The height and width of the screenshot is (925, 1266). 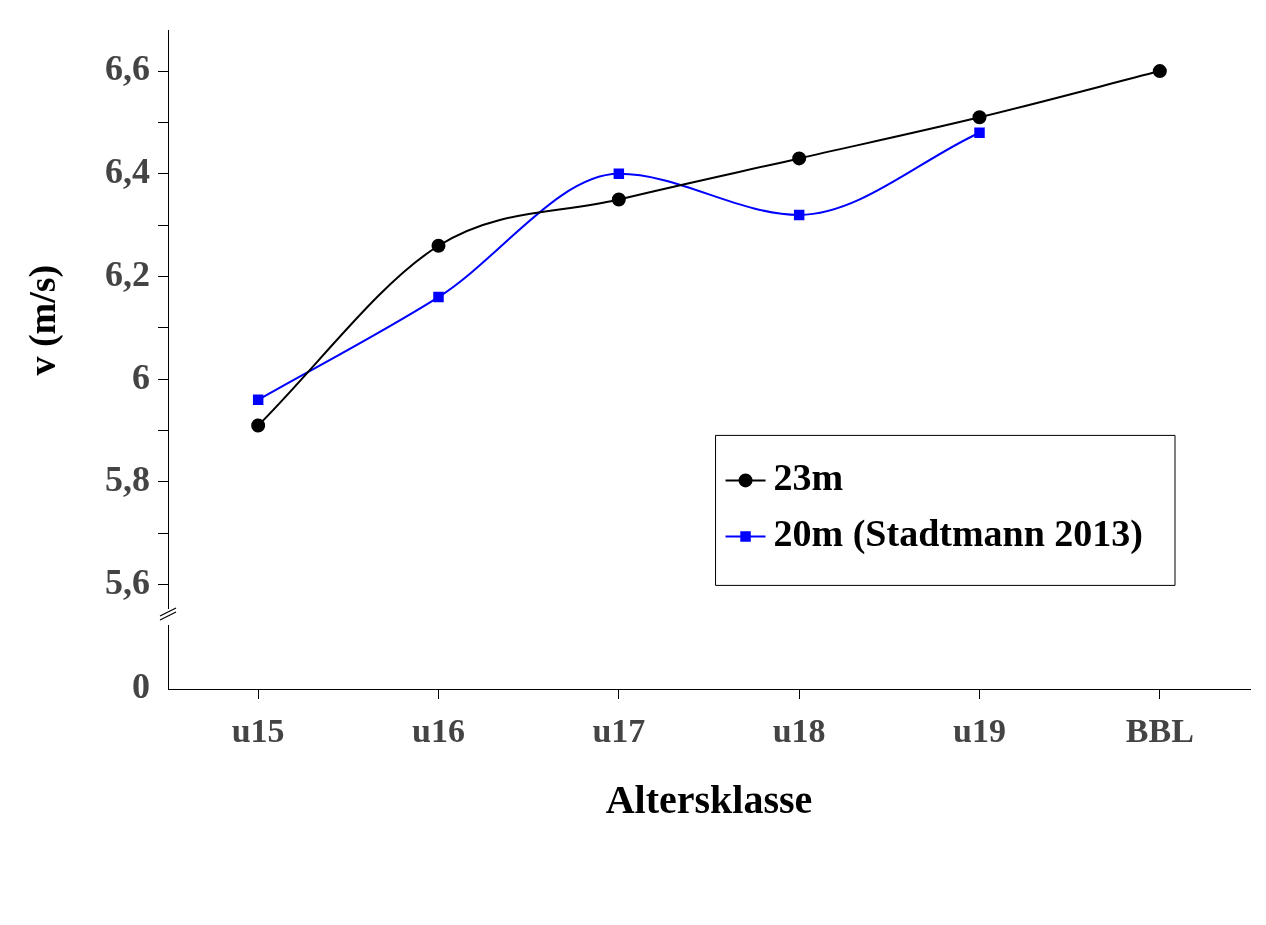 I want to click on y-tick-label: 6,6, so click(x=127, y=68).